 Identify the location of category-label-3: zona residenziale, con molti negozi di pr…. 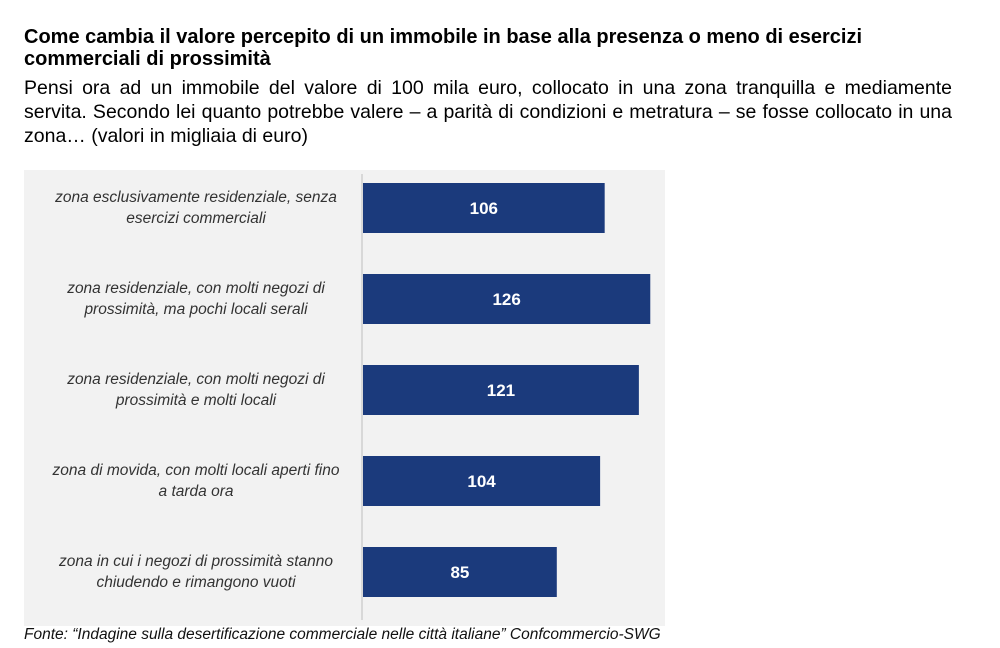
(195, 390).